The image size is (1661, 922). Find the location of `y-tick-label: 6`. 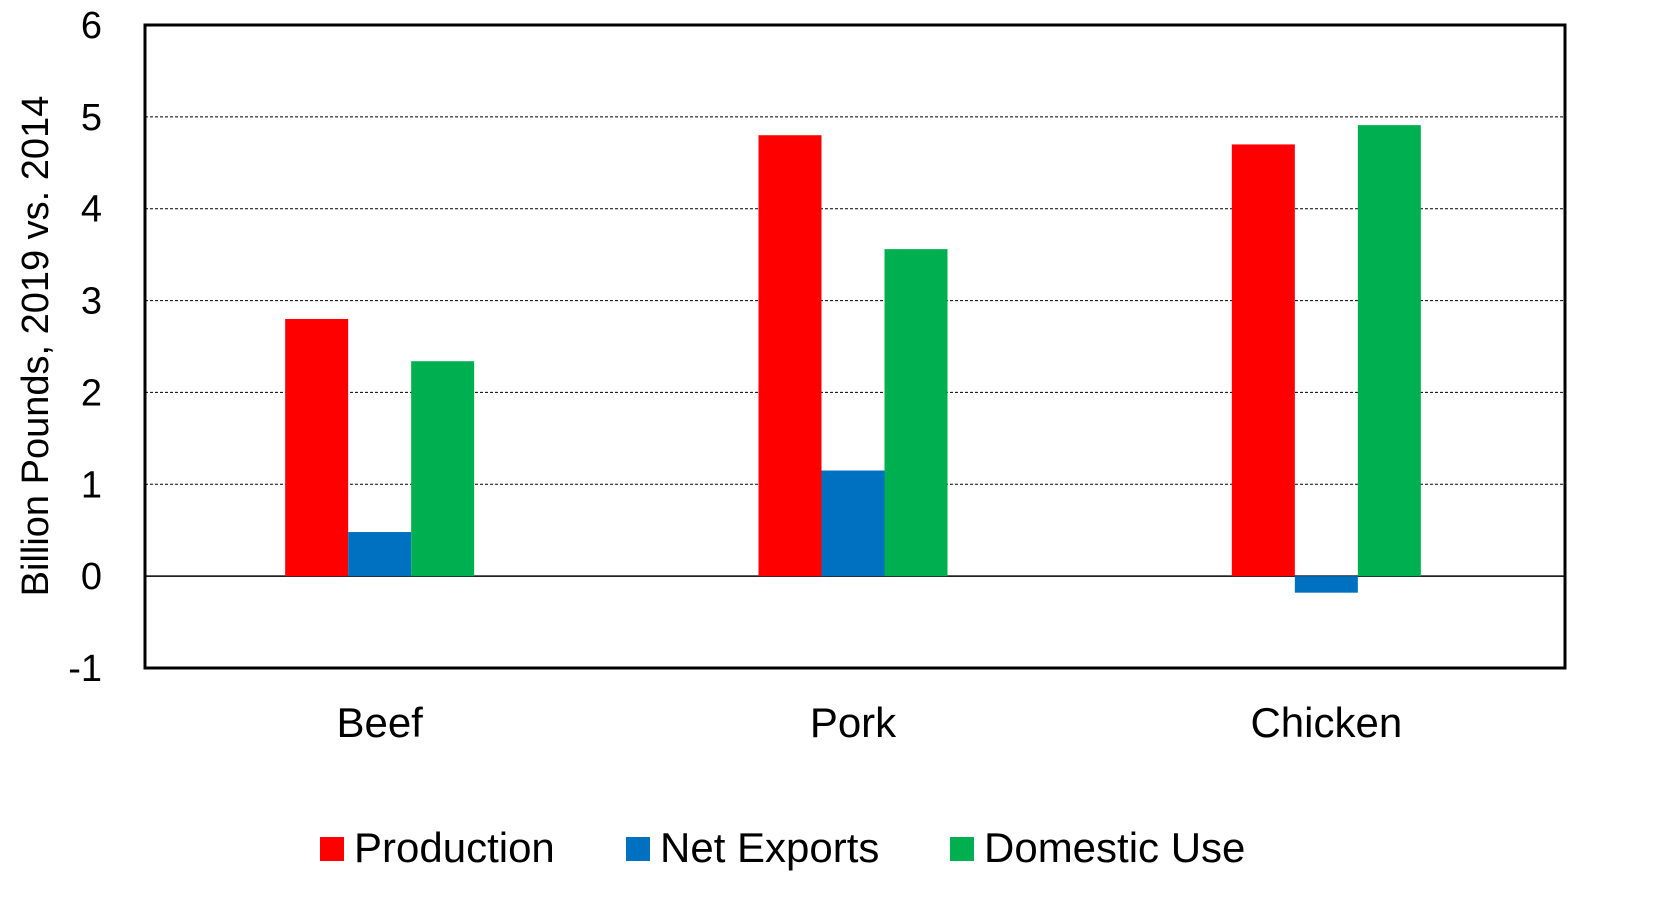

y-tick-label: 6 is located at coordinates (91, 26).